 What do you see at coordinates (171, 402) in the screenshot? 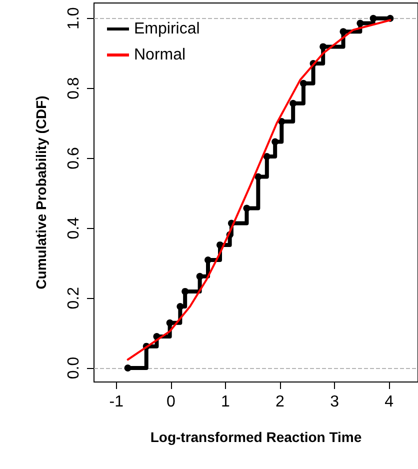
I see `x-tick-label: 0` at bounding box center [171, 402].